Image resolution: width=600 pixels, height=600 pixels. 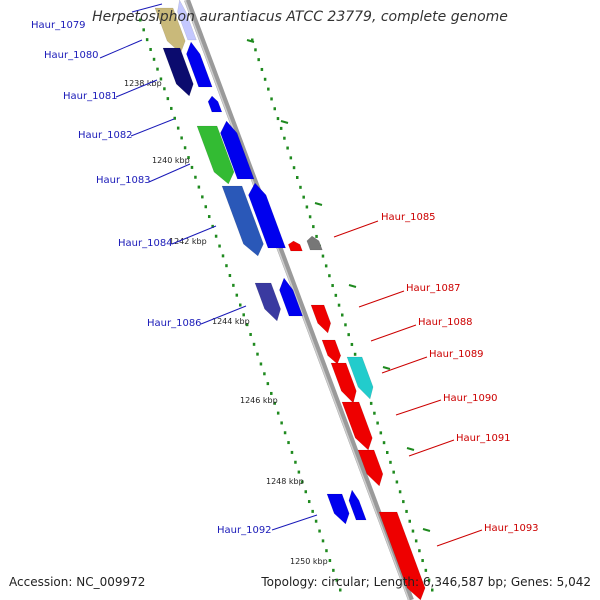 What do you see at coordinates (215, 155) in the screenshot?
I see `gene-haur-1083-segment` at bounding box center [215, 155].